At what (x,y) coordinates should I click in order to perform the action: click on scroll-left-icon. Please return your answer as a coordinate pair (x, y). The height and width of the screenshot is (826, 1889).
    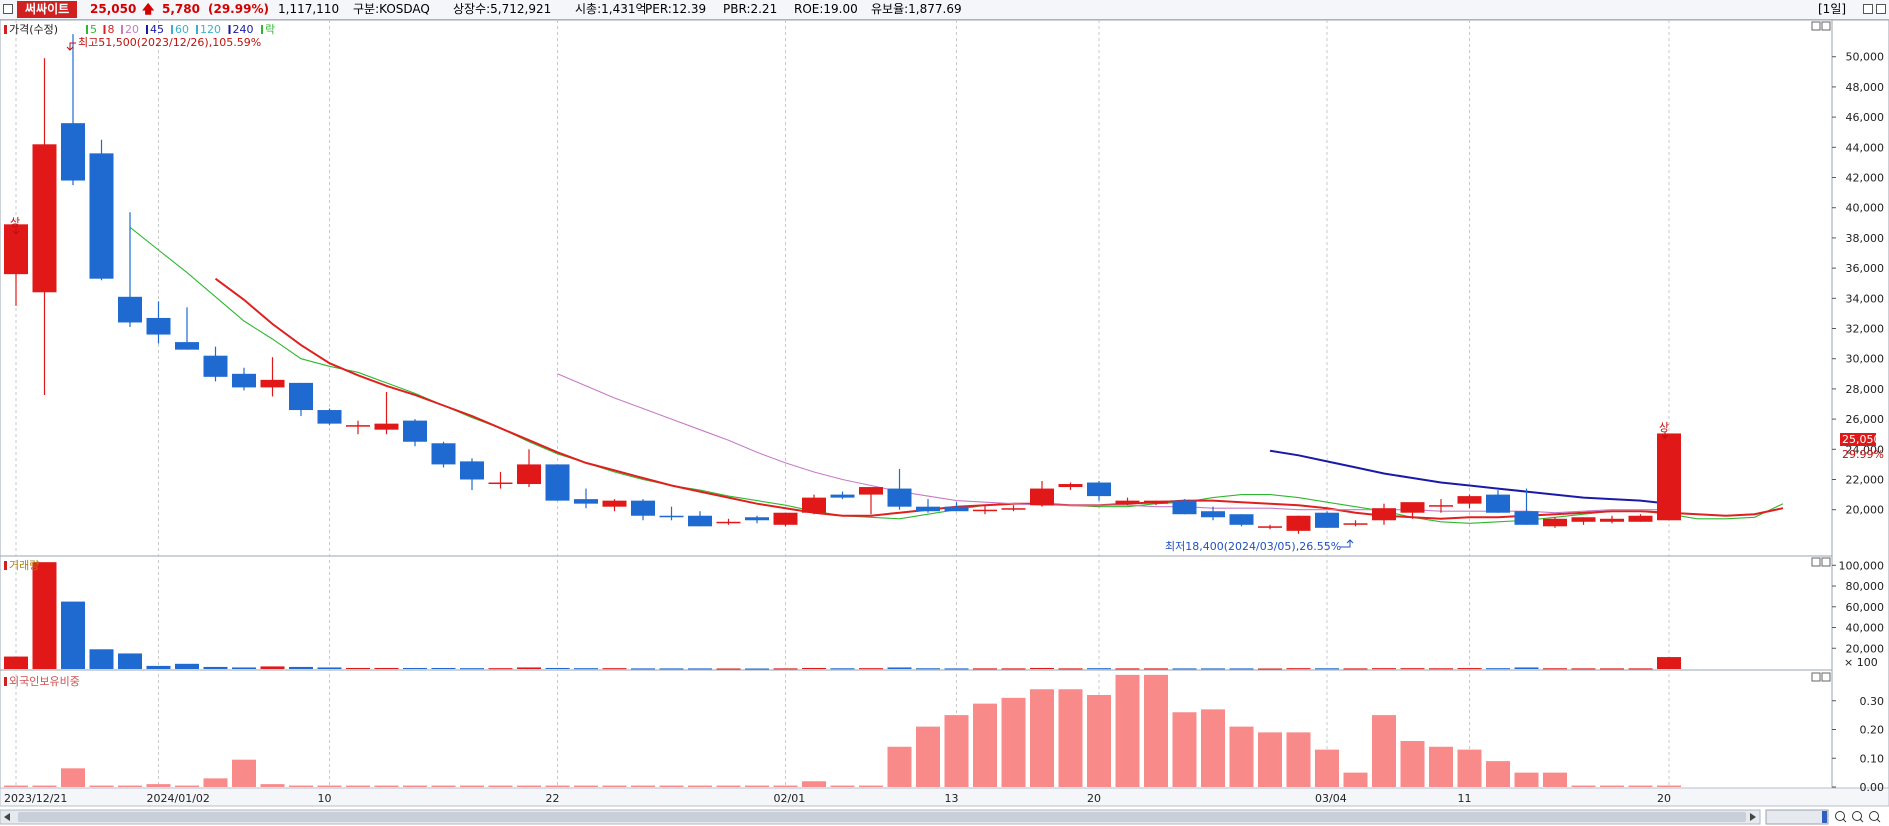
    Looking at the image, I should click on (7, 817).